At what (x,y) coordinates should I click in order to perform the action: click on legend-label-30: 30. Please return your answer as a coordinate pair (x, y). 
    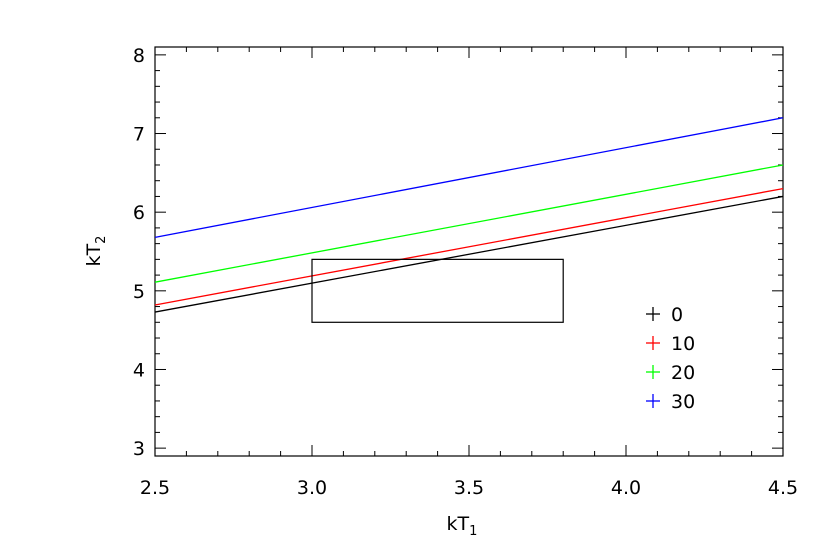
    Looking at the image, I should click on (683, 402).